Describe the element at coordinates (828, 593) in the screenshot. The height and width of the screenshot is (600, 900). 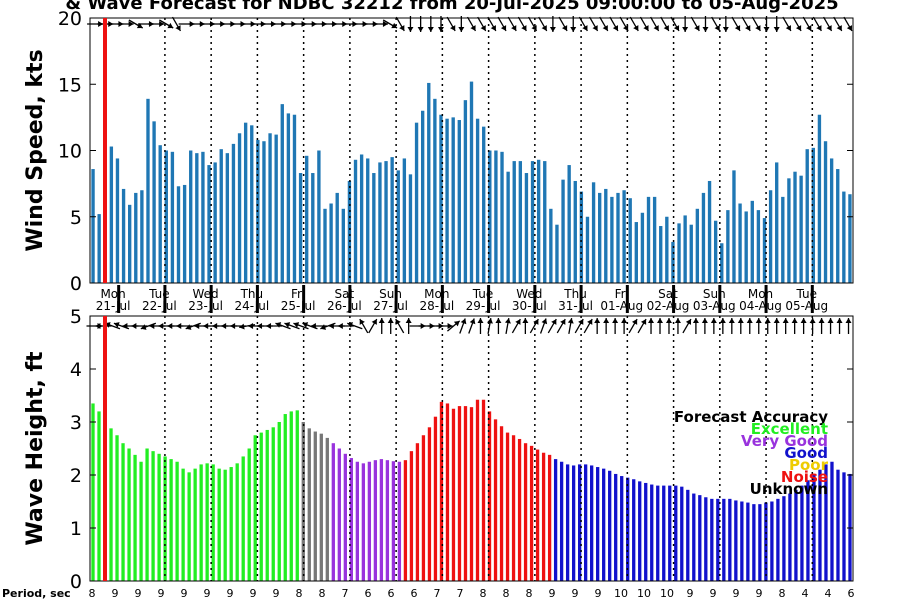
I see `period-tick-label: 4` at that location.